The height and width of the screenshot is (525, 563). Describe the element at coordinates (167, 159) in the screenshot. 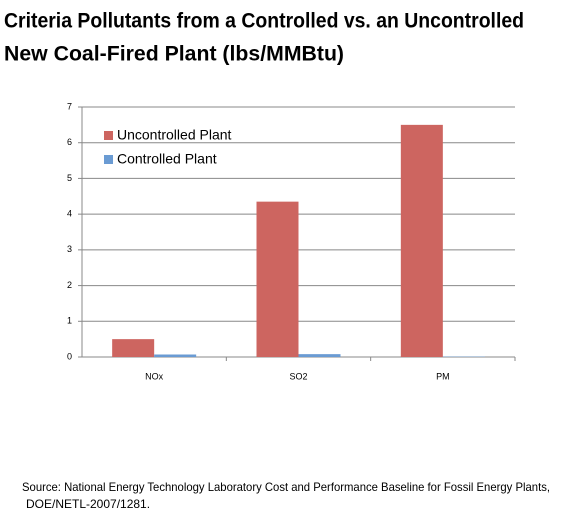

I see `legend-label: Controlled Plant` at that location.